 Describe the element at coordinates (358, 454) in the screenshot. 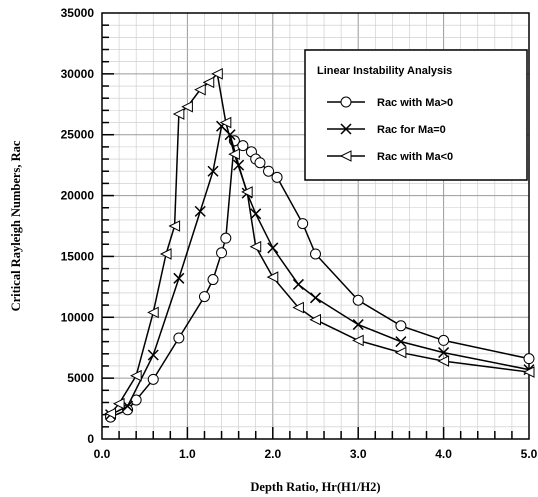

I see `x-tick-label: 3.0` at that location.